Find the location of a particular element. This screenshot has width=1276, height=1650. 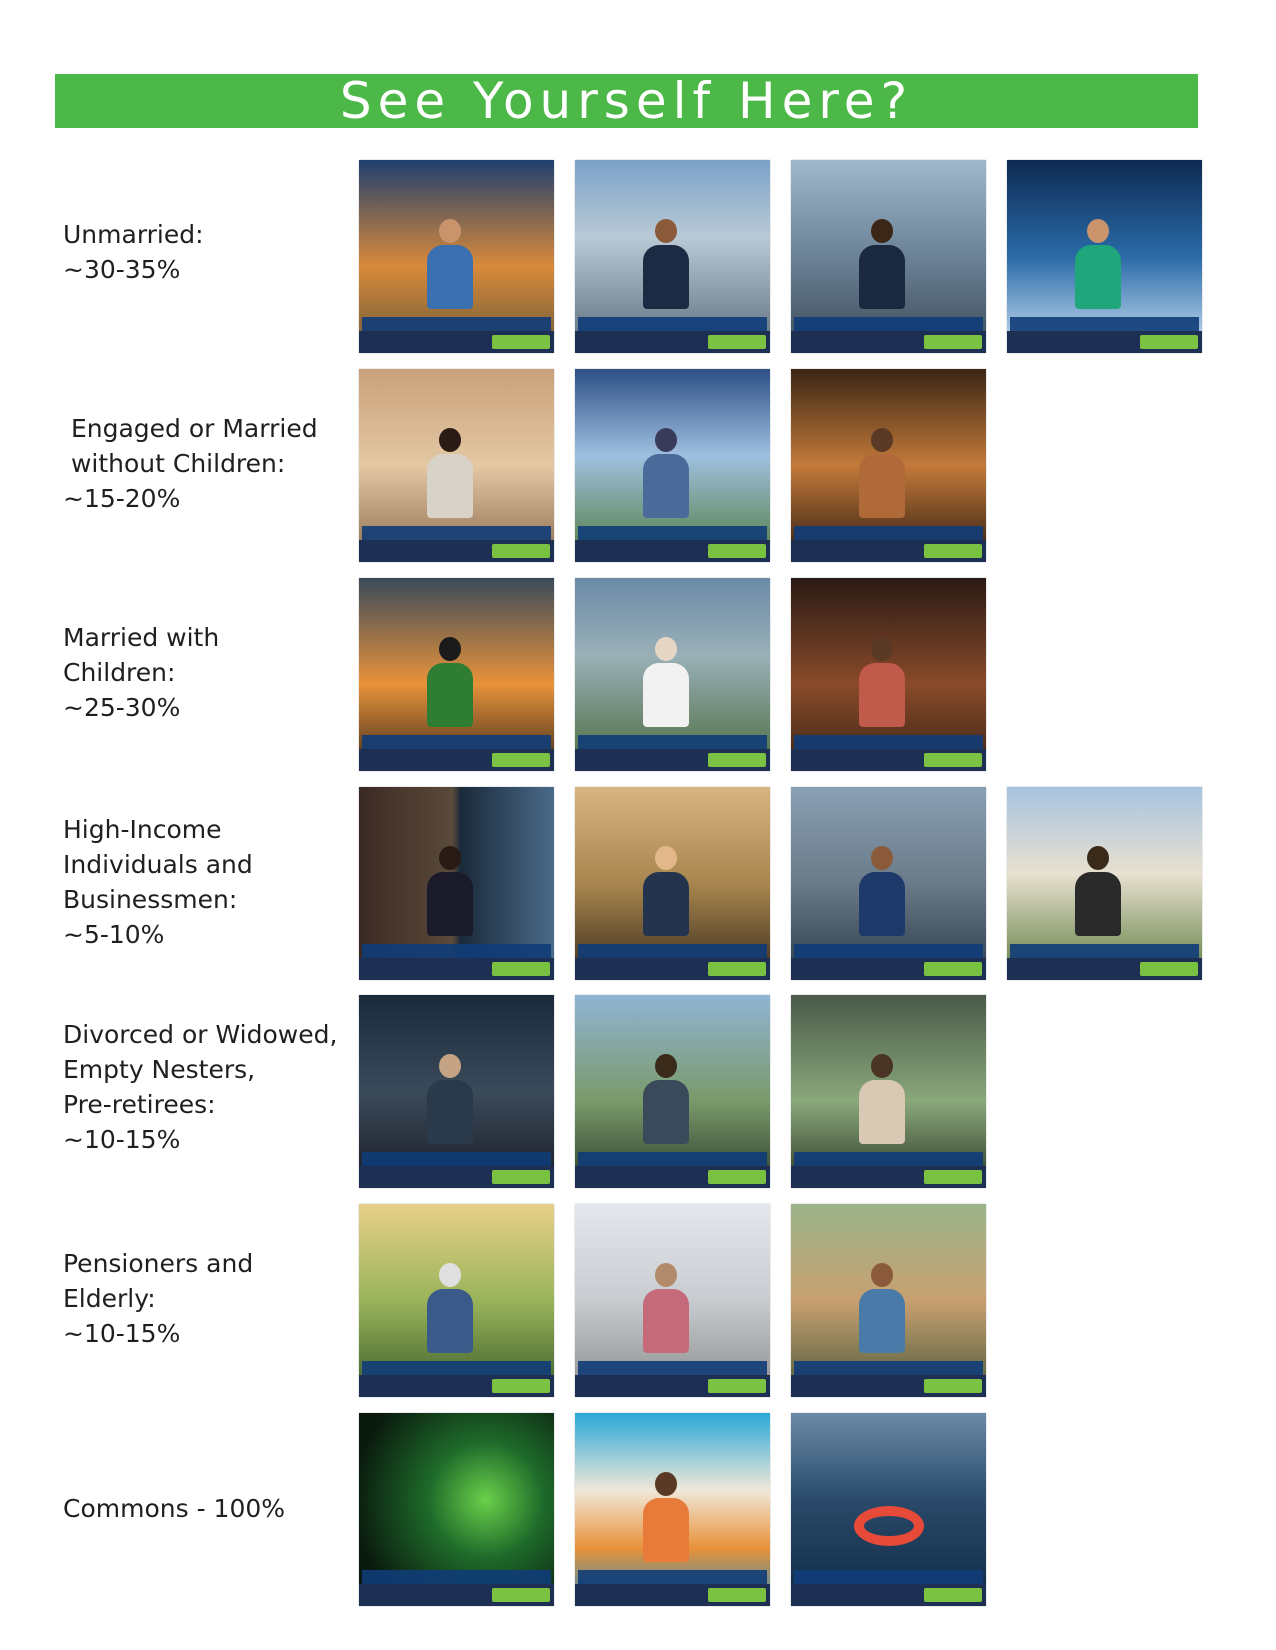

segment-label-line: High-Income is located at coordinates (142, 829).